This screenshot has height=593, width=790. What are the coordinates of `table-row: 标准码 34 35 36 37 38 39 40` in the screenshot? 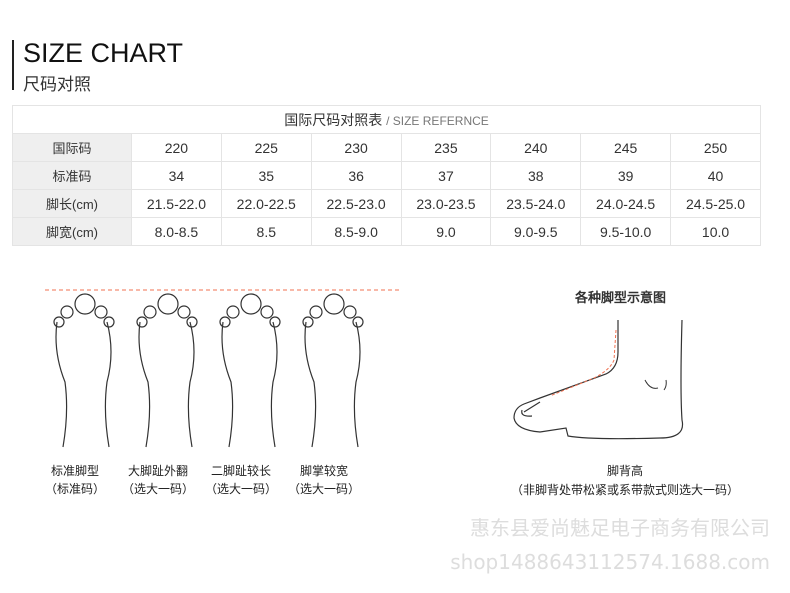 It's located at (386, 175).